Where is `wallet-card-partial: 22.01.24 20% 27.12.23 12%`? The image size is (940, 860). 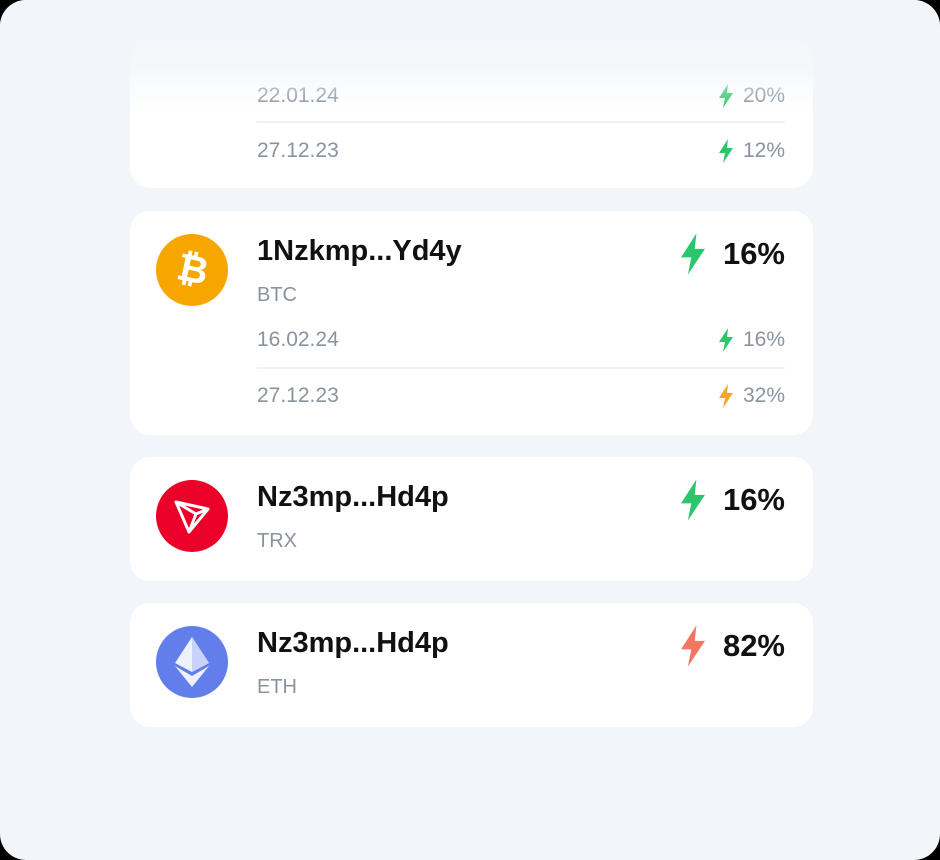
wallet-card-partial: 22.01.24 20% 27.12.23 12% is located at coordinates (471, 114).